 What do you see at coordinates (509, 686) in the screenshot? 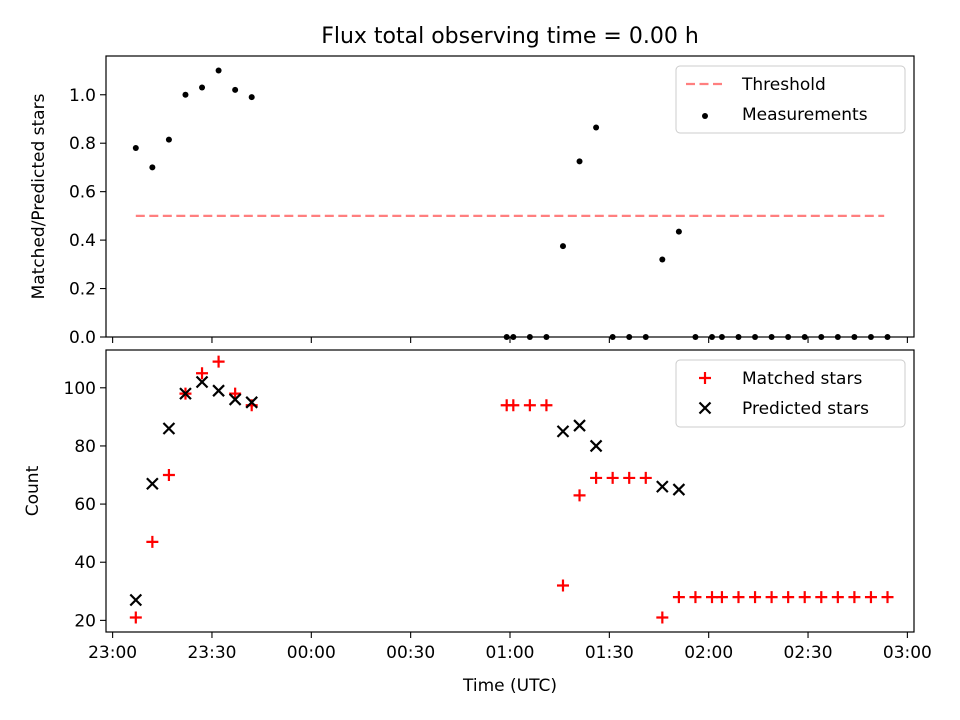
I see `bottom-x-axis-label: Time (UTC)` at bounding box center [509, 686].